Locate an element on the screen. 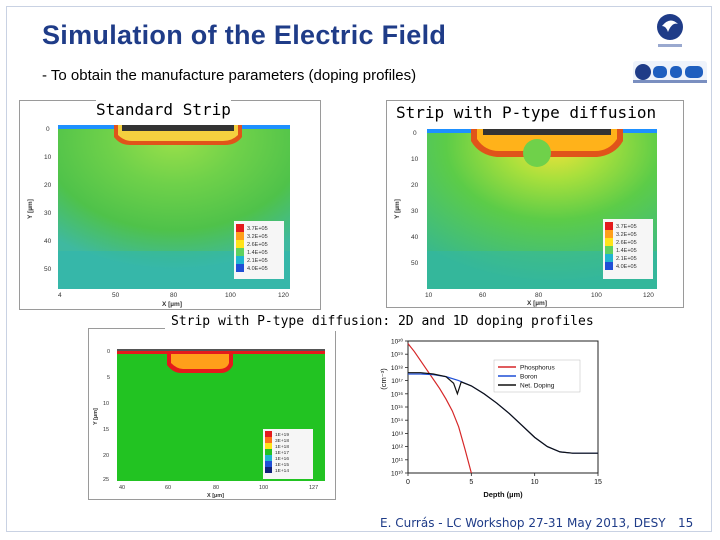  y-tick-label: 10²⁰ is located at coordinates (397, 342).